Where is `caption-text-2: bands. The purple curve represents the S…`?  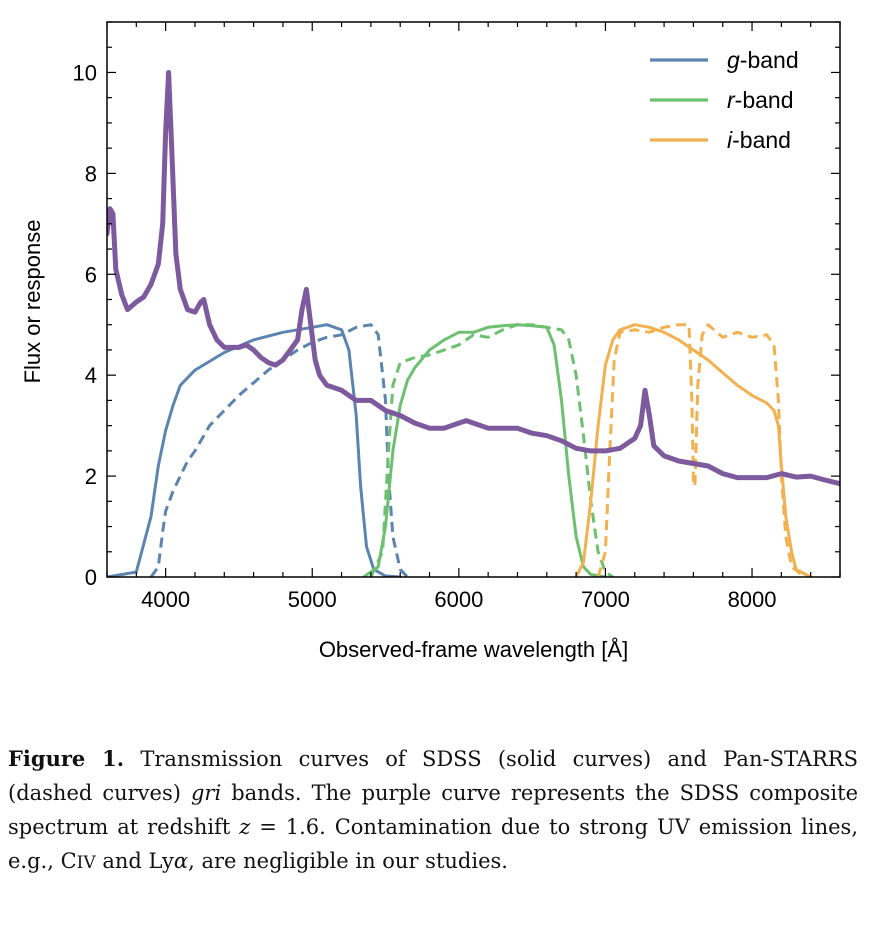 caption-text-2: bands. The purple curve represents the S… is located at coordinates (433, 810).